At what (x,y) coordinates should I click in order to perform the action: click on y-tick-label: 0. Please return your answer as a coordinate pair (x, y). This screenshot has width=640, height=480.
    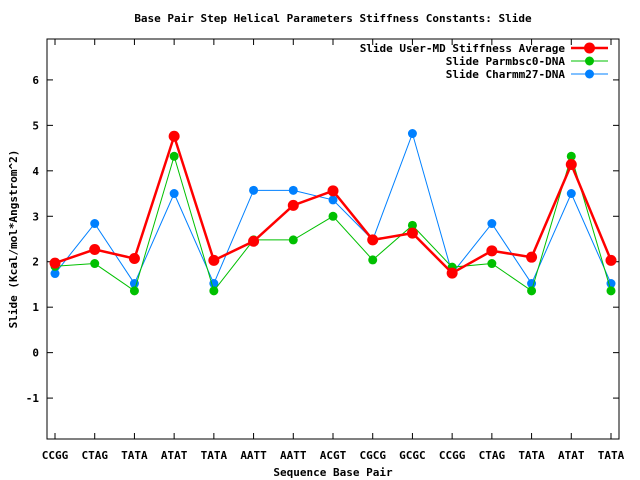
    Looking at the image, I should click on (35, 353).